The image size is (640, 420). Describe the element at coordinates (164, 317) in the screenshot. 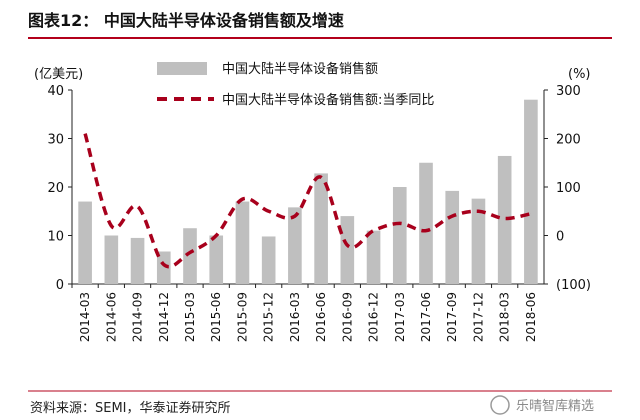

I see `x-tick-label: 2014-12` at that location.